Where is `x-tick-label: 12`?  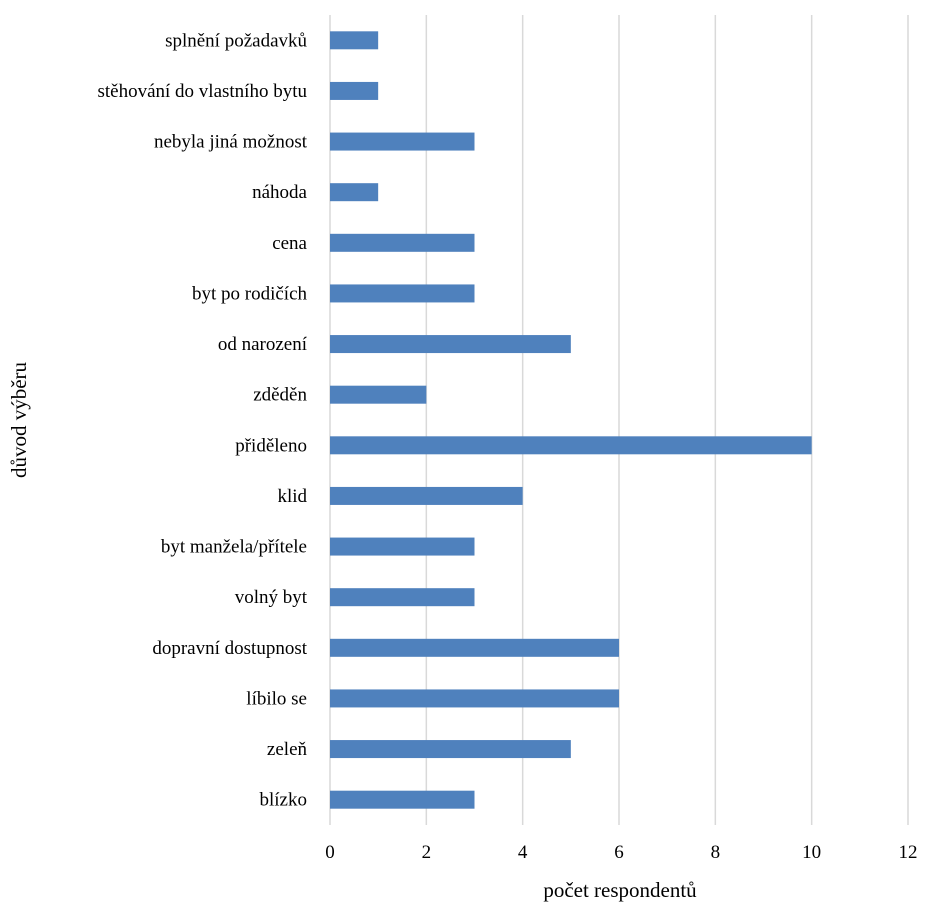 x-tick-label: 12 is located at coordinates (908, 852).